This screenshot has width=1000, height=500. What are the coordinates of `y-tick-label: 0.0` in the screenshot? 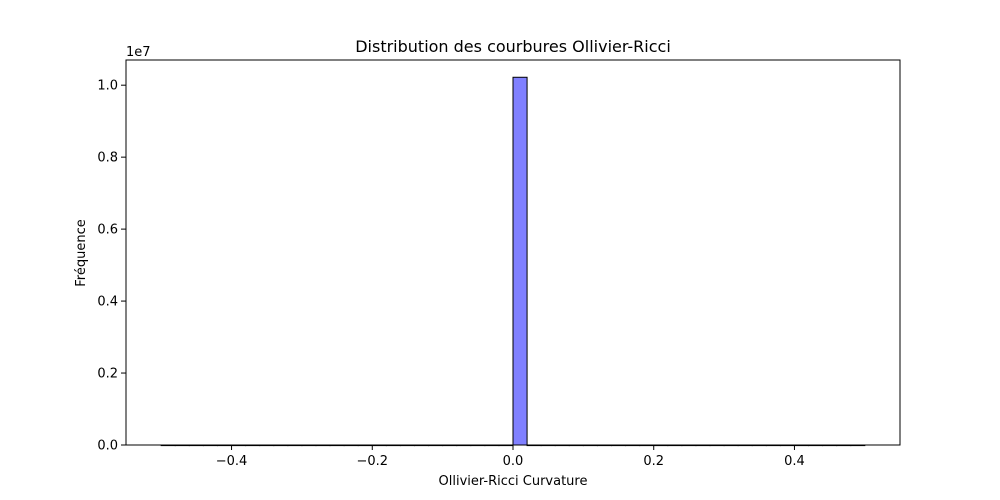 It's located at (107, 446).